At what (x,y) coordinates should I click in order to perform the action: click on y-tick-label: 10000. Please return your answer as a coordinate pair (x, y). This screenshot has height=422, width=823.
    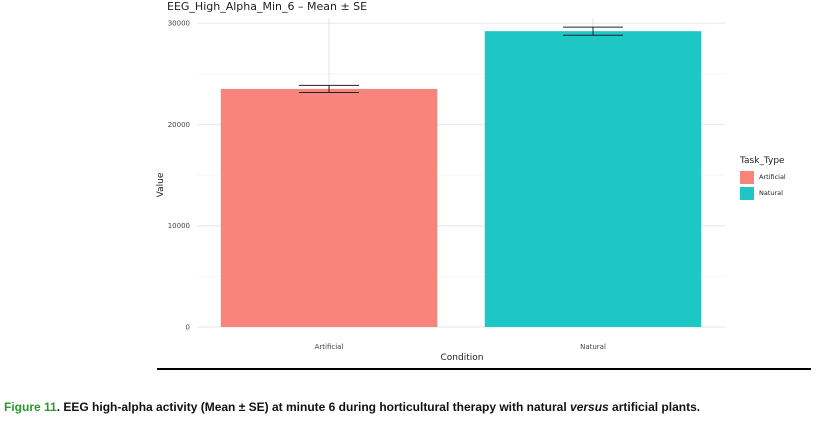
    Looking at the image, I should click on (179, 226).